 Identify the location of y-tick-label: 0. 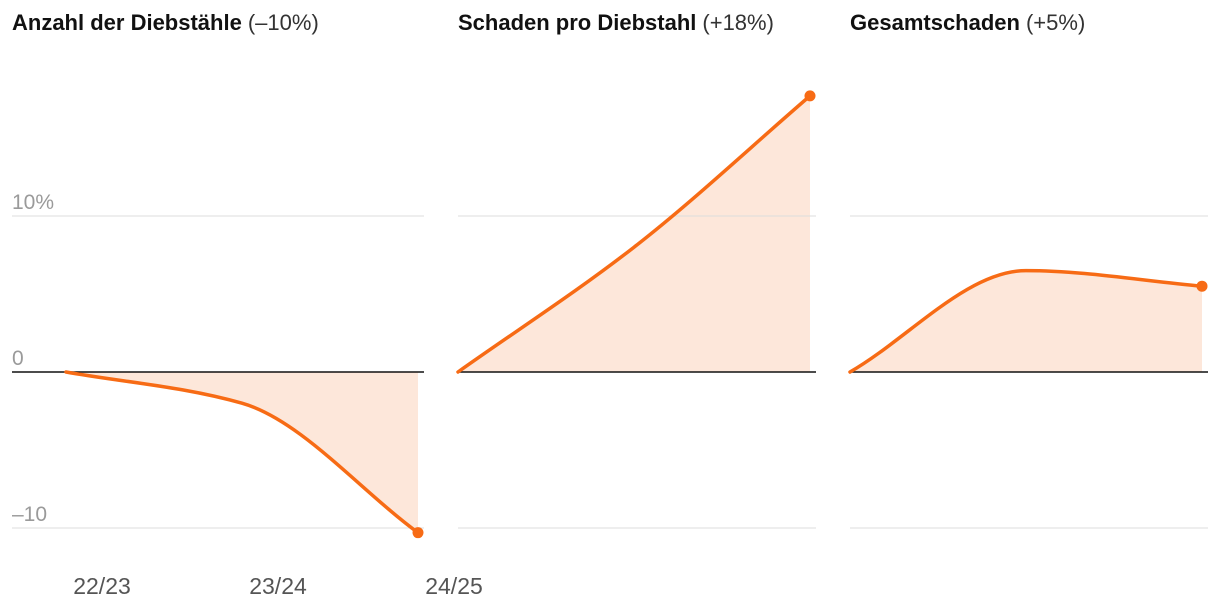
(18, 358).